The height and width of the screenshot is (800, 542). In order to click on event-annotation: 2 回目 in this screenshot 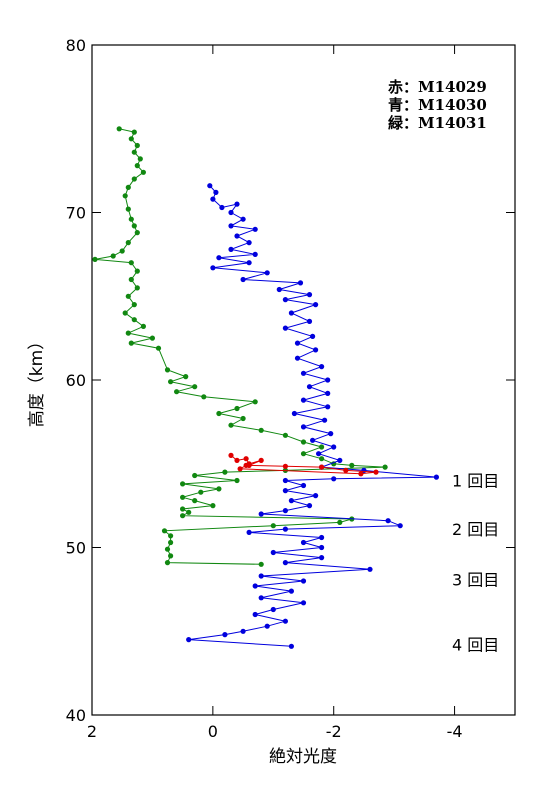, I will do `click(475, 529)`.